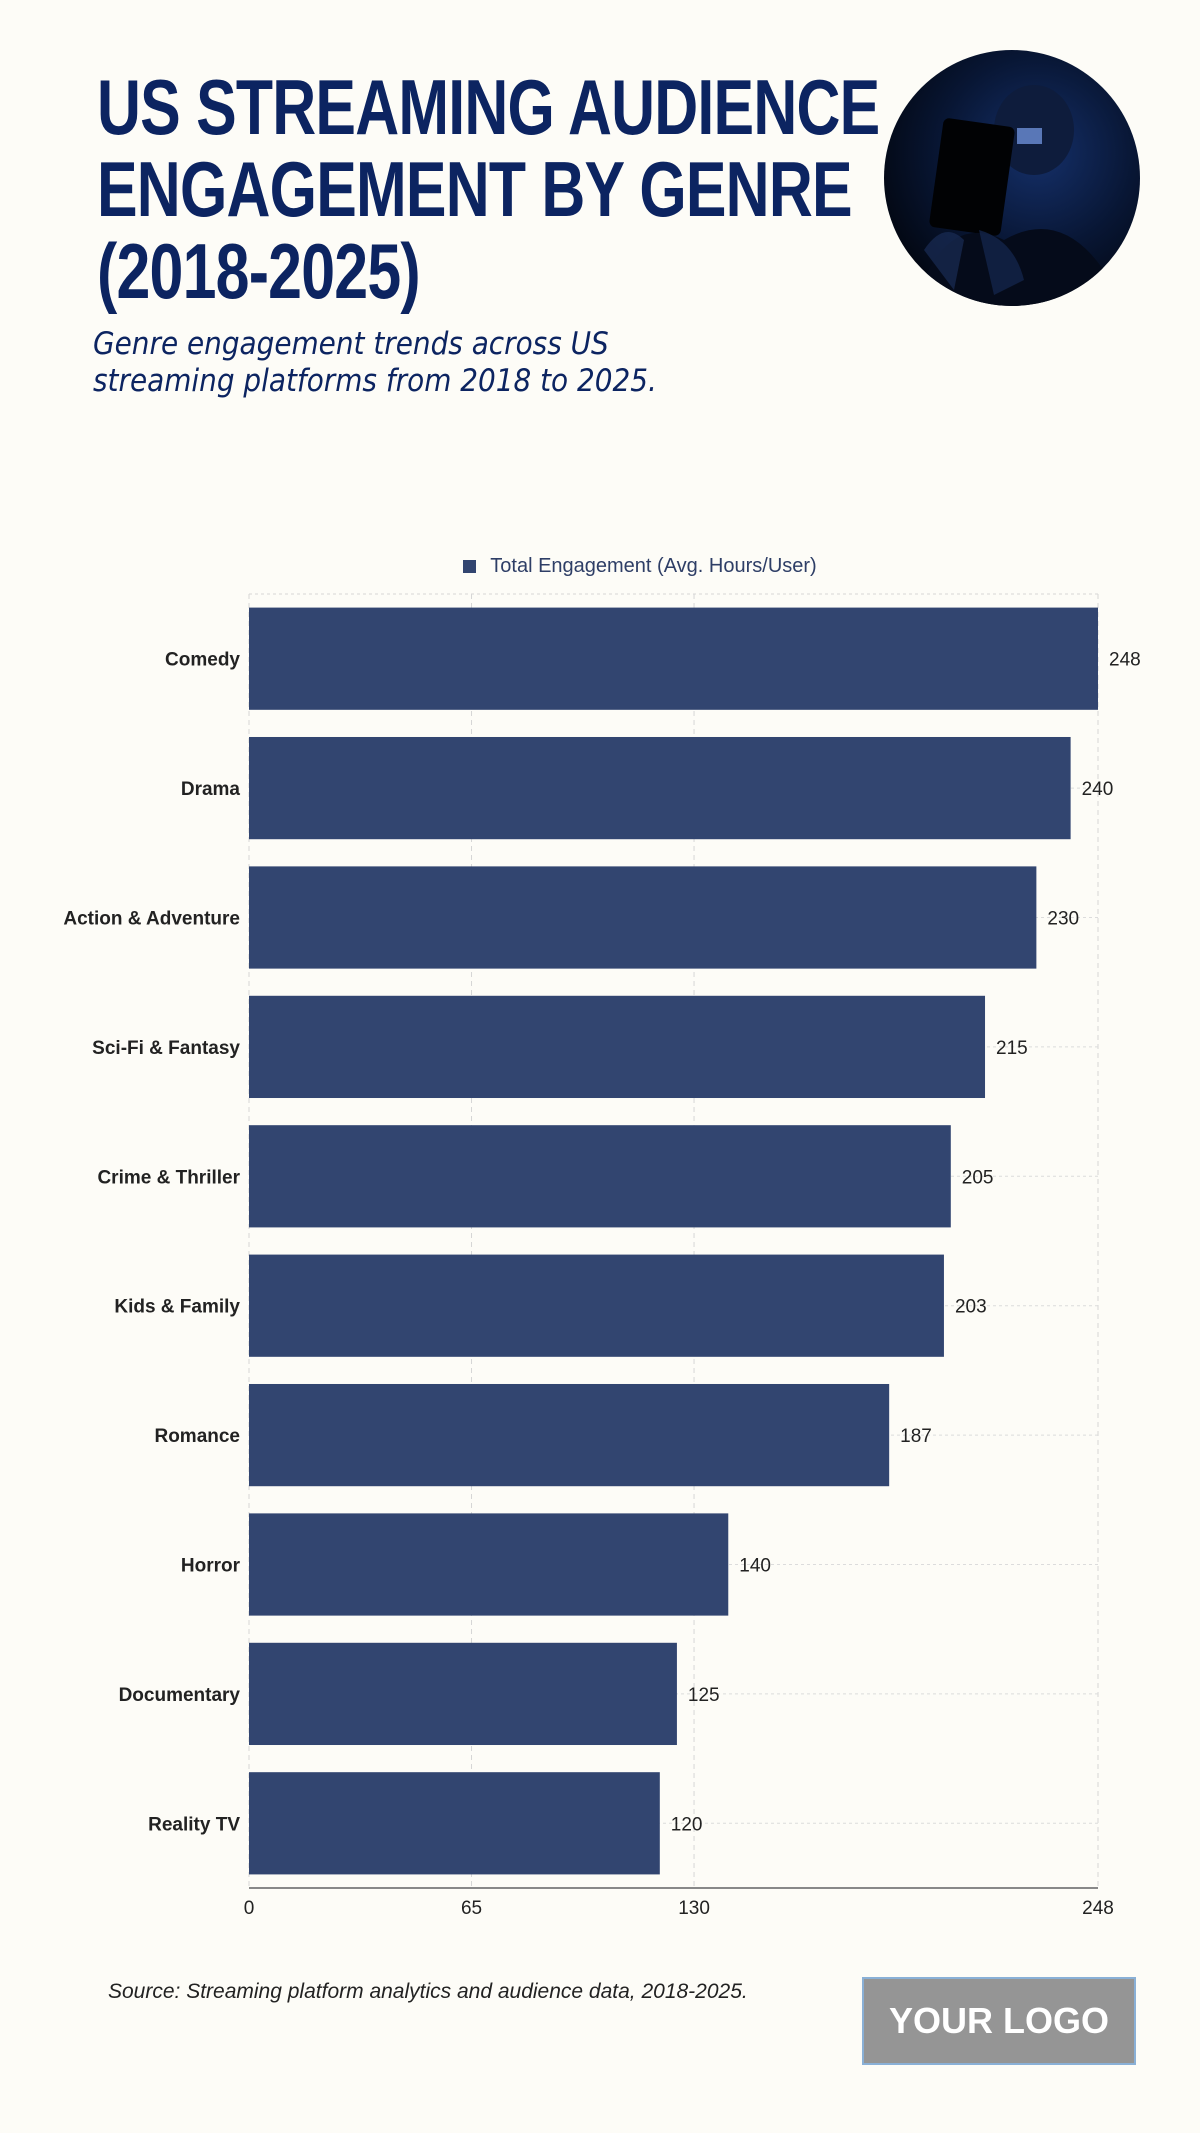 The width and height of the screenshot is (1200, 2133). Describe the element at coordinates (202, 660) in the screenshot. I see `category-label: Comedy` at that location.